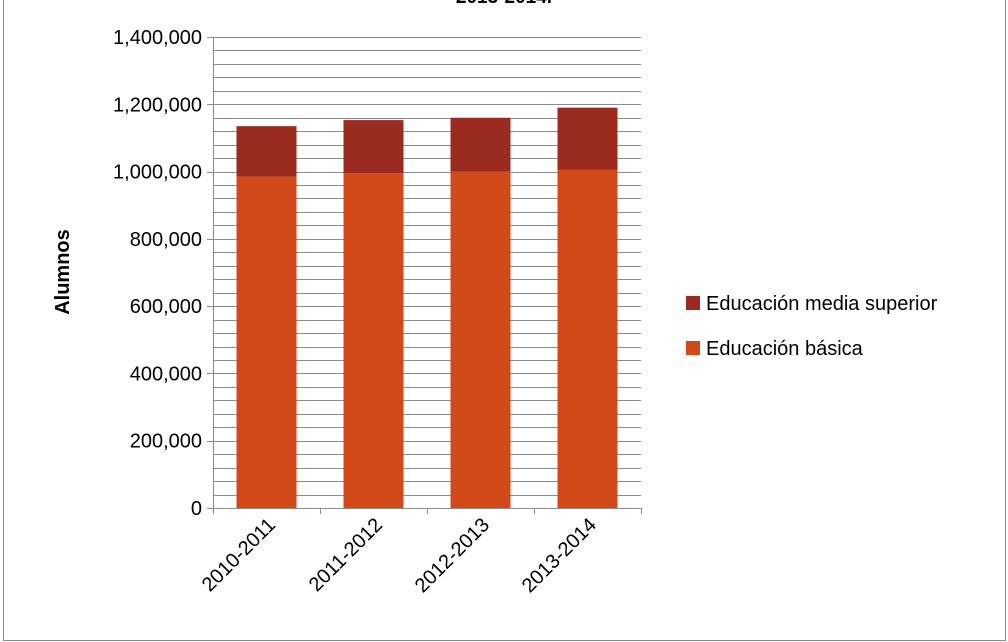 The height and width of the screenshot is (642, 1008). What do you see at coordinates (559, 555) in the screenshot?
I see `x-tick-label: 2013-2014` at bounding box center [559, 555].